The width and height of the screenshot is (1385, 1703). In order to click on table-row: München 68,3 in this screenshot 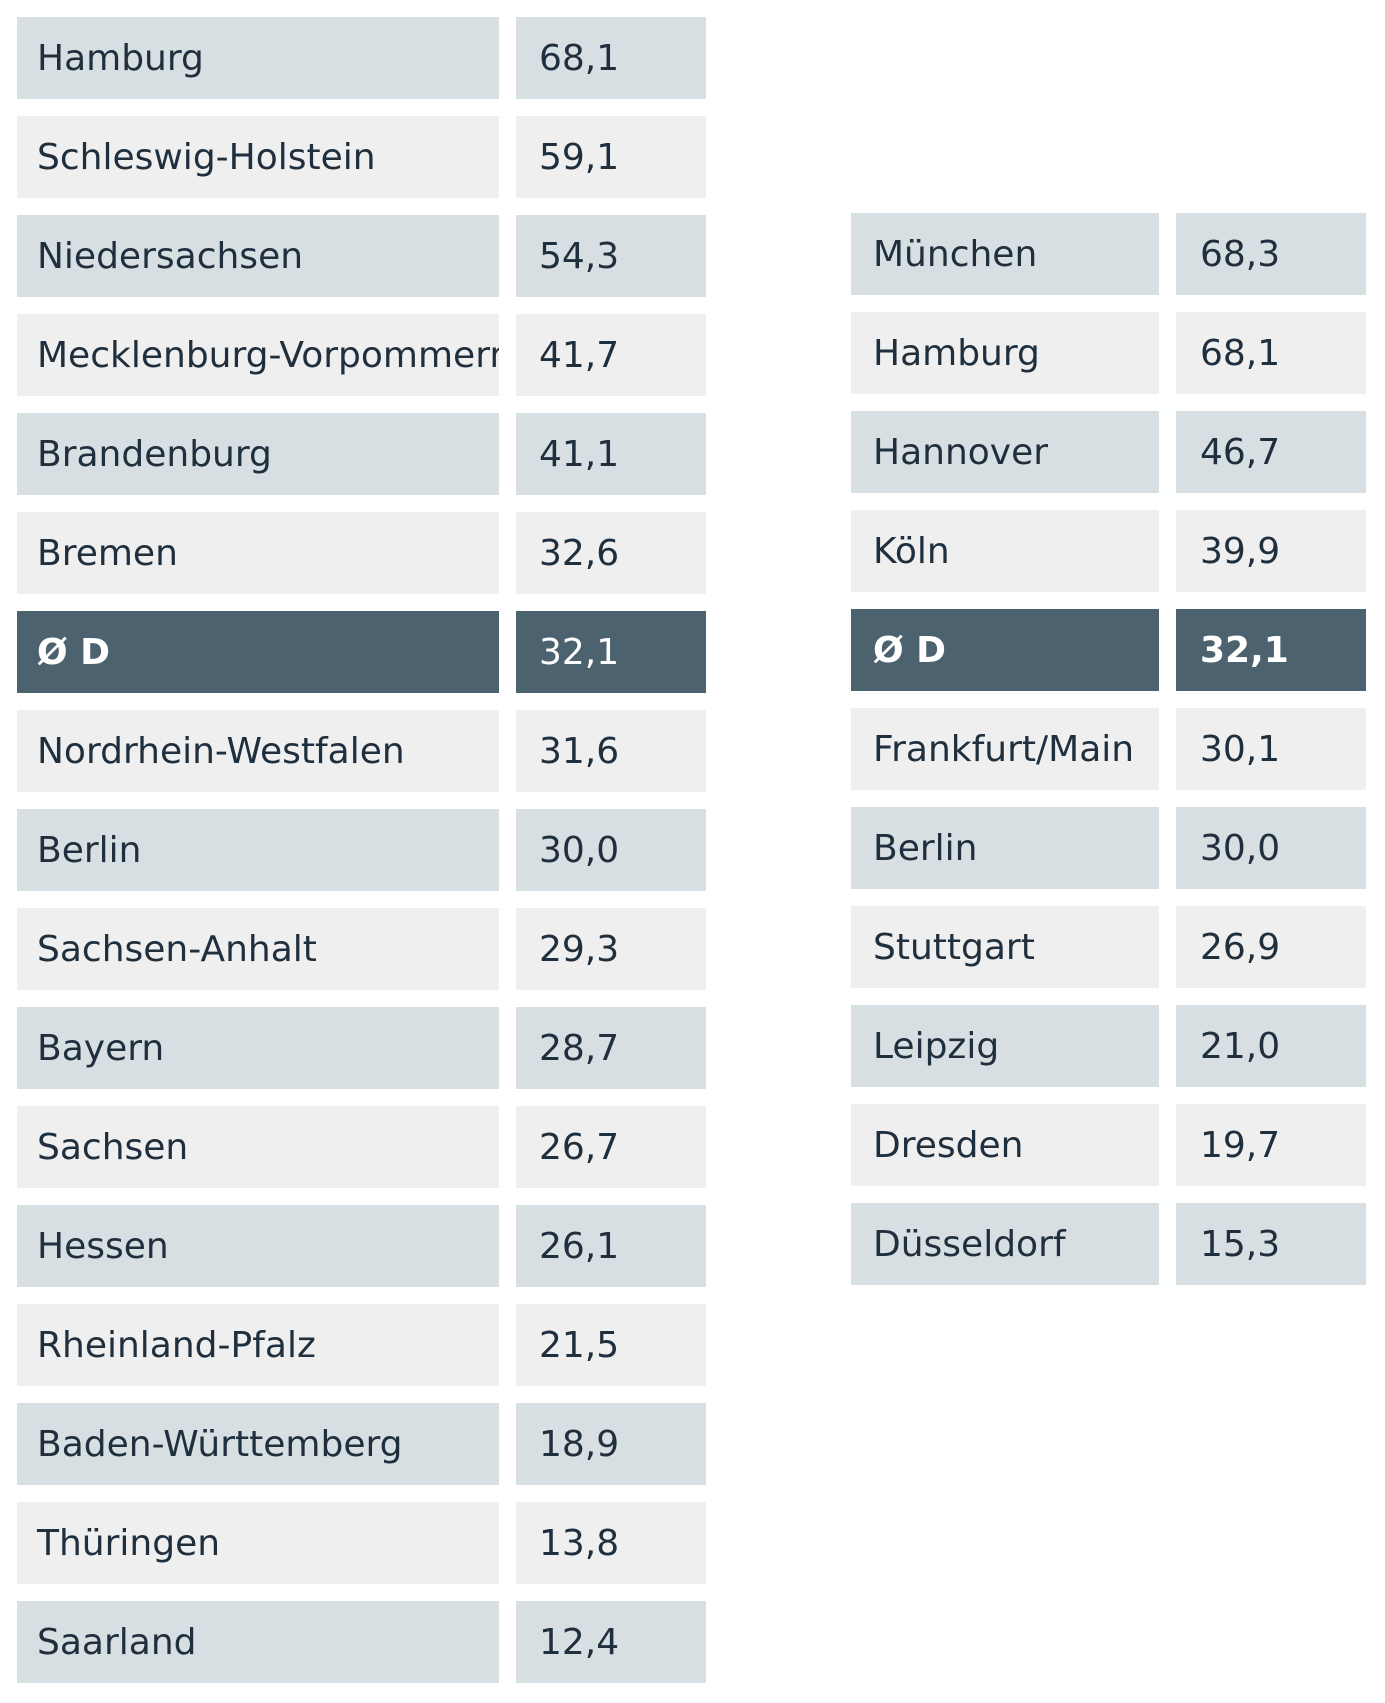, I will do `click(1108, 254)`.